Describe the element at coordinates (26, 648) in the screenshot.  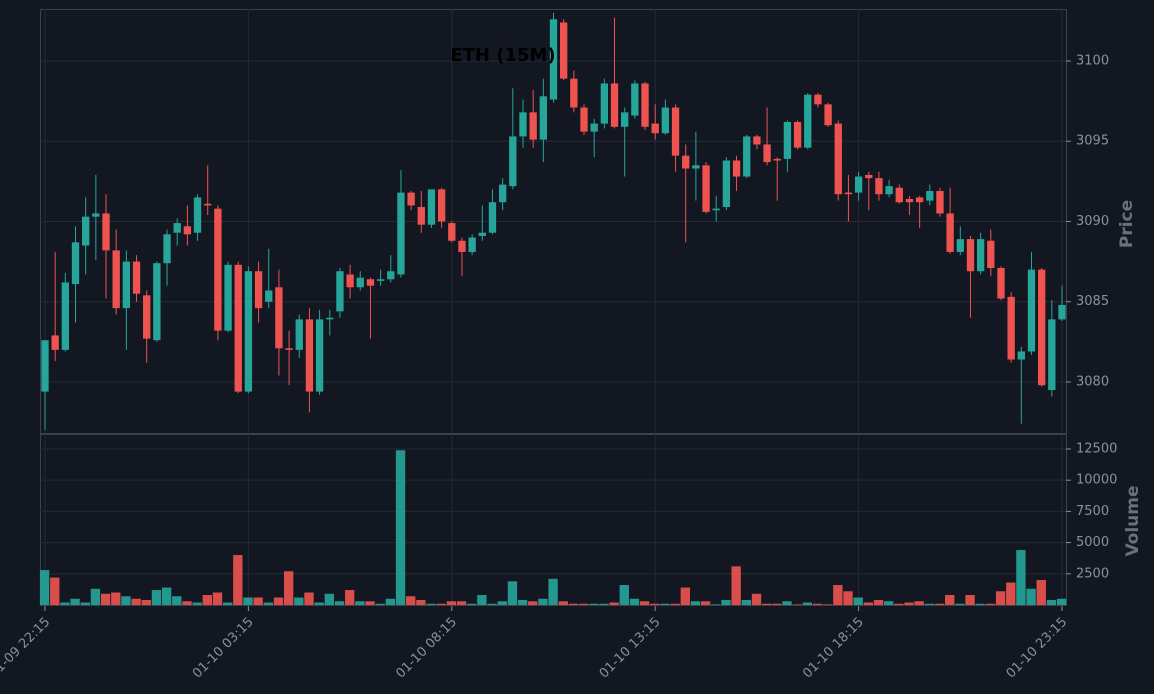
I see `x-tick-label: 01-09 22:15` at that location.